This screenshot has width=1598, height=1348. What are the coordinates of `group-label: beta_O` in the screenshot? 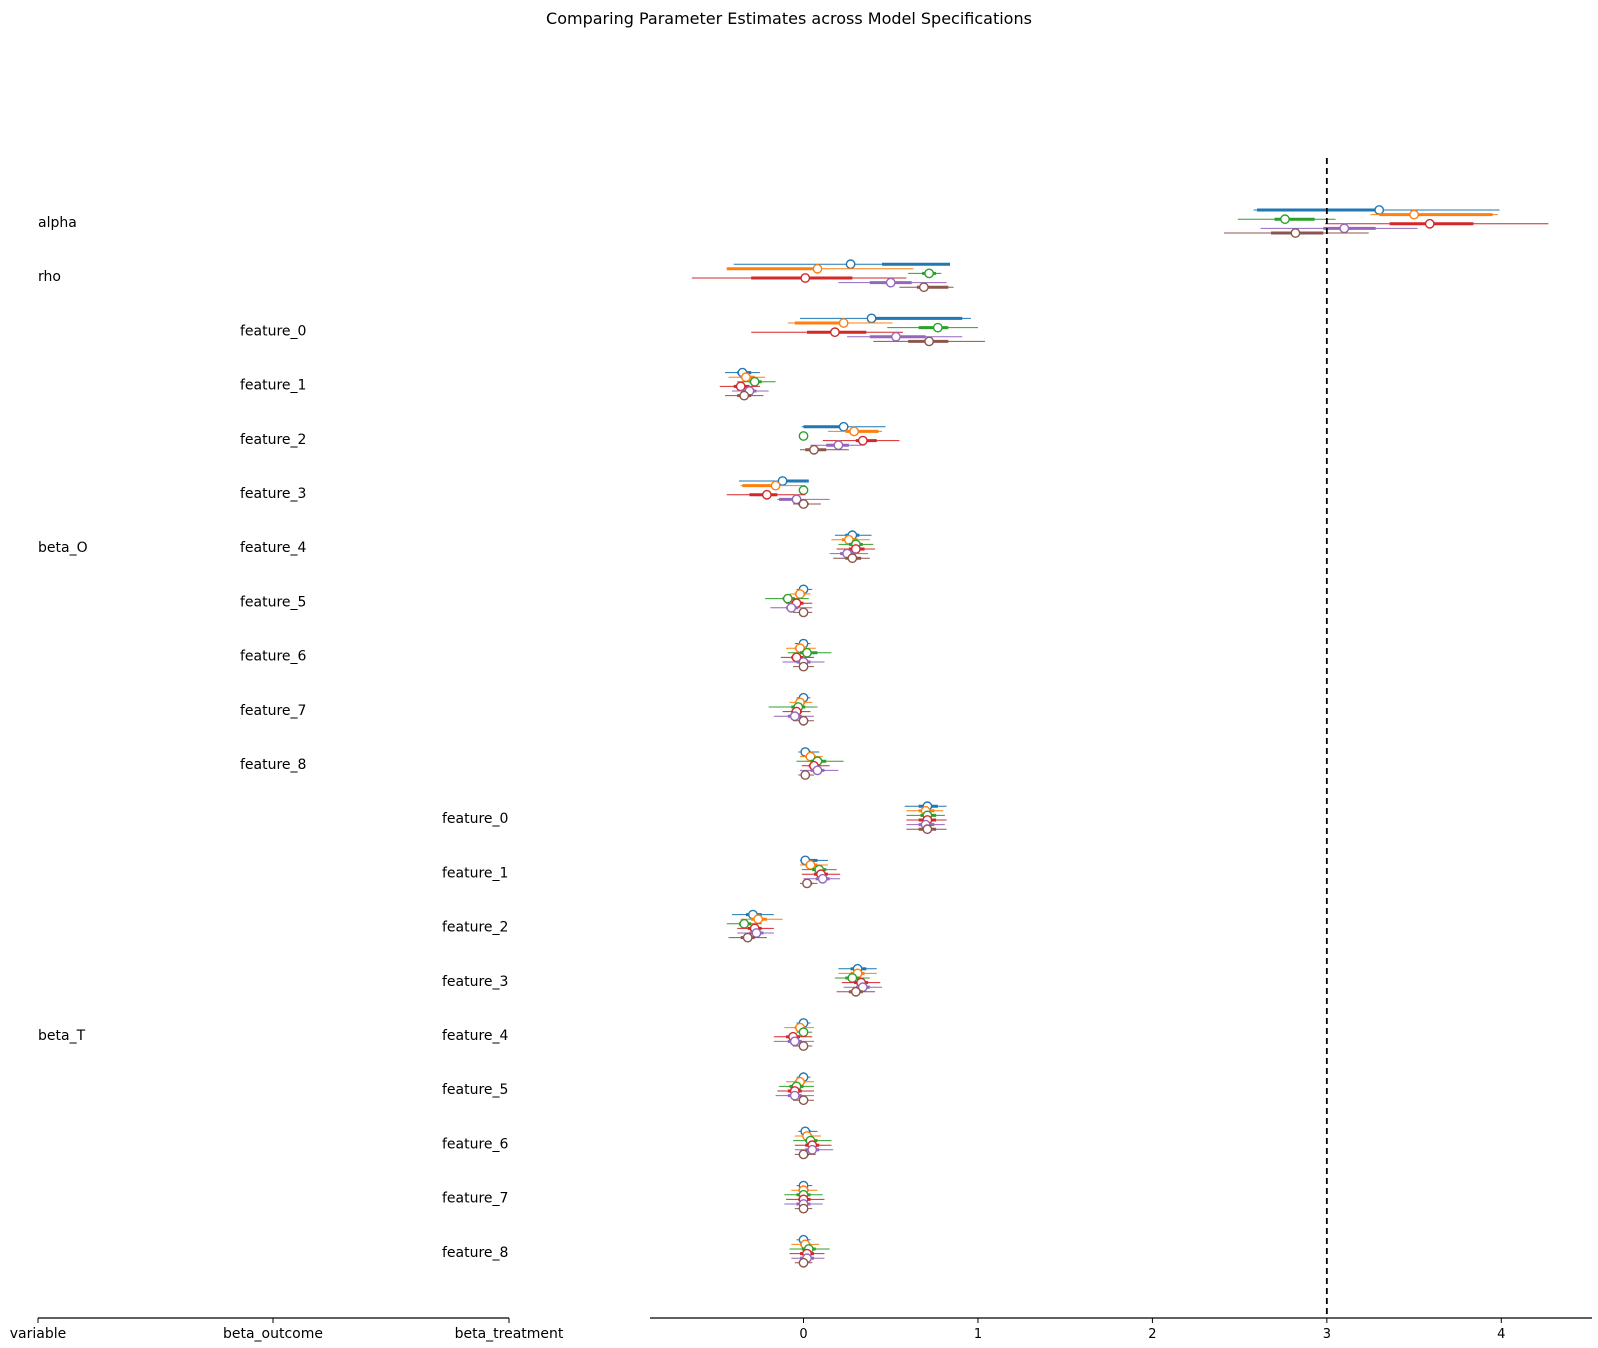 It's located at (63, 548).